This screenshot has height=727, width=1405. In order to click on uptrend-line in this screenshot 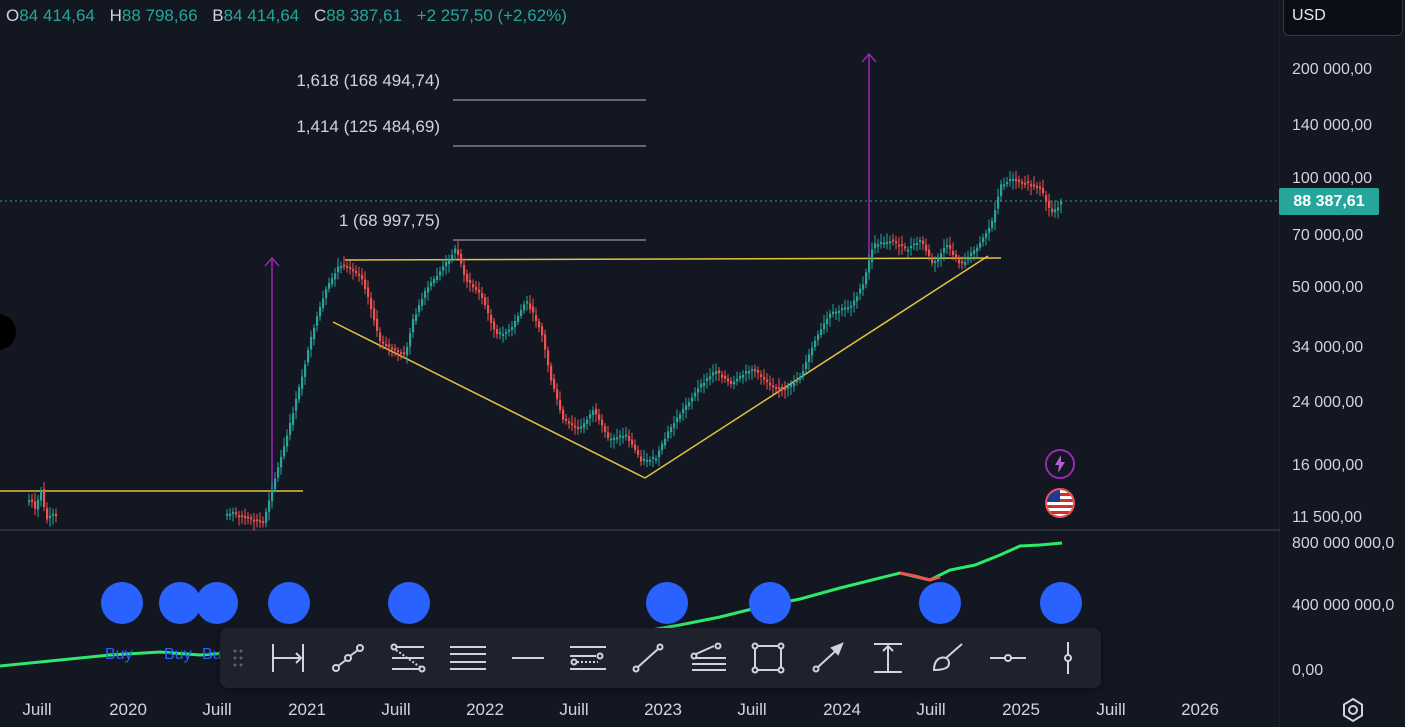, I will do `click(816, 367)`.